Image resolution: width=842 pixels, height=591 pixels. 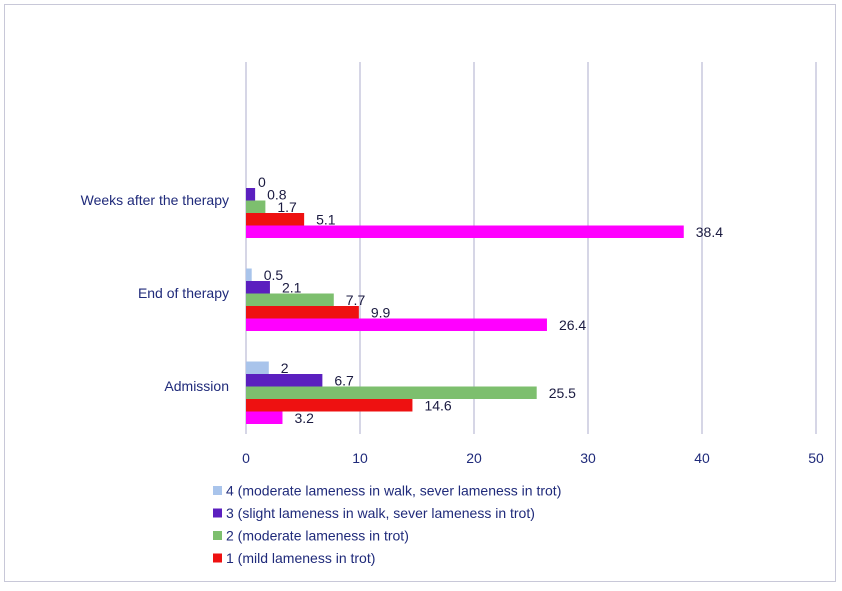 What do you see at coordinates (562, 393) in the screenshot?
I see `data-label: 25.5` at bounding box center [562, 393].